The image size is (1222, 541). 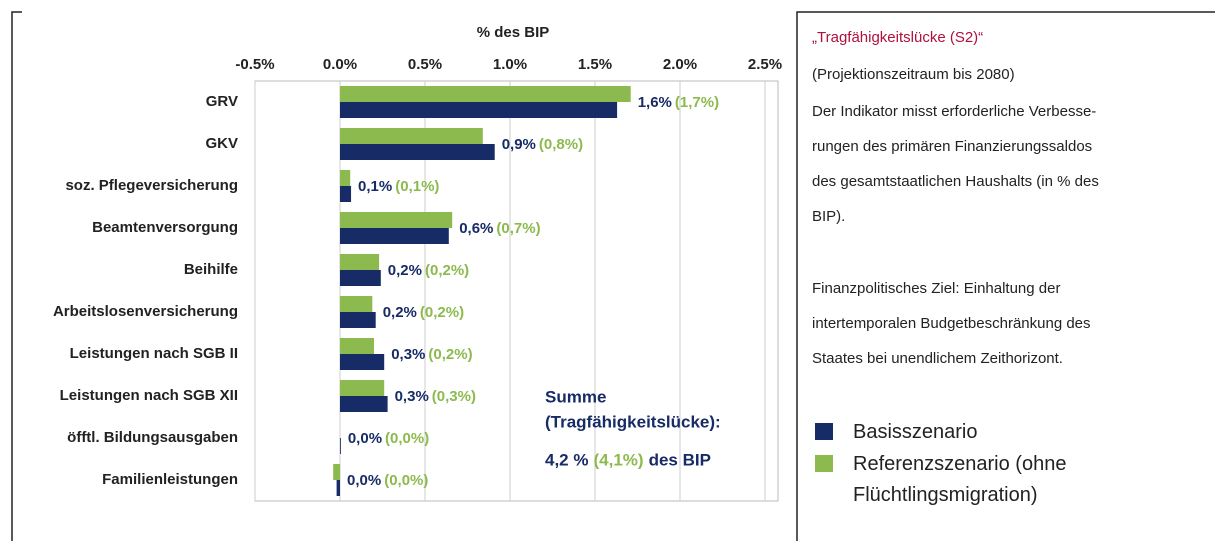 I want to click on x-axis-title: % des BIP, so click(x=513, y=32).